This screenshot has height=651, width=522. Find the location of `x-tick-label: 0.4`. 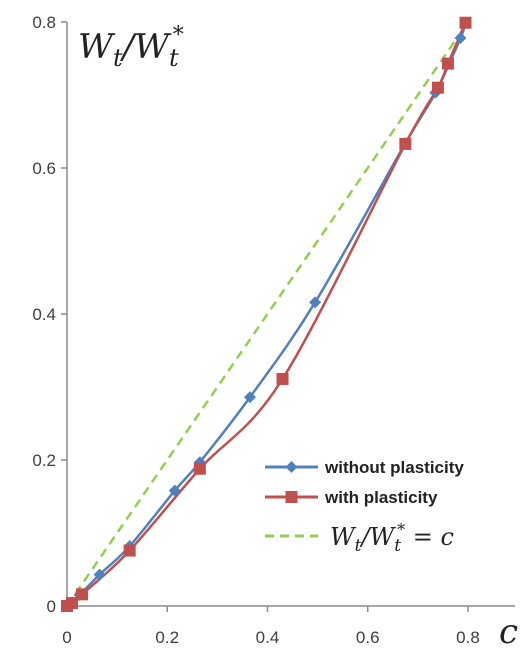

x-tick-label: 0.4 is located at coordinates (268, 637).